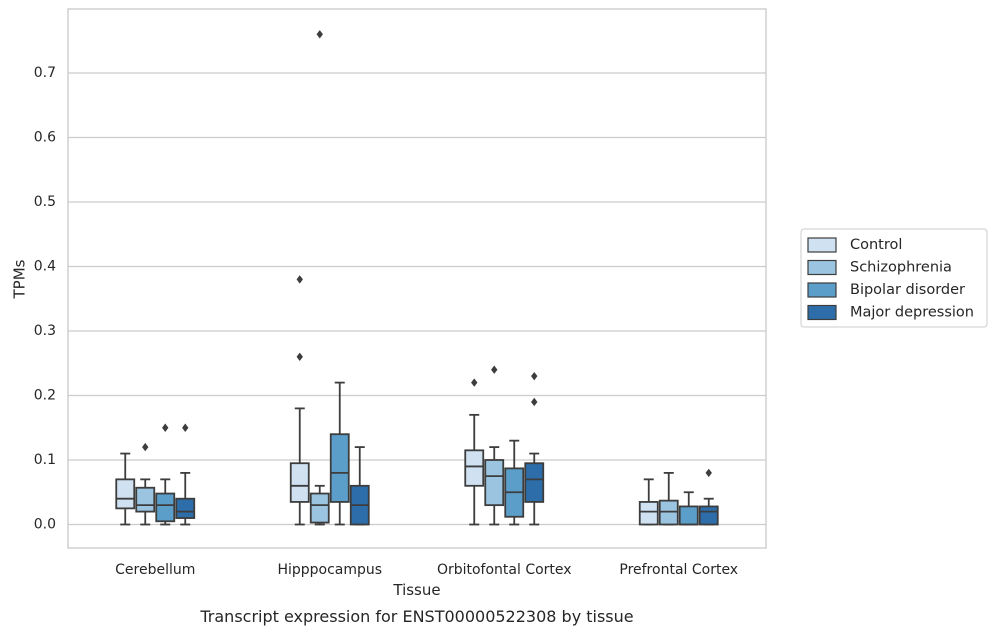  Describe the element at coordinates (912, 313) in the screenshot. I see `legend-label: Major depression` at that location.